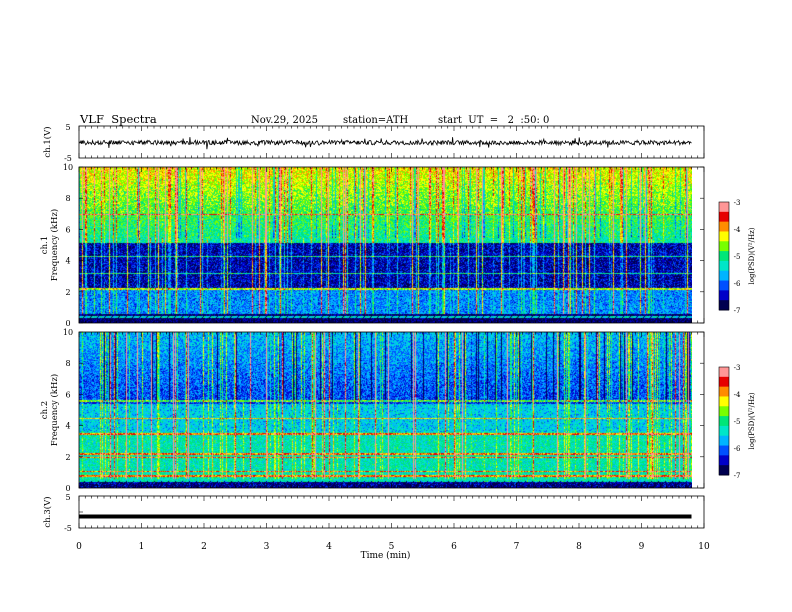 This screenshot has height=612, width=792. I want to click on ch1-ylabel-top: ch.1, so click(45, 245).